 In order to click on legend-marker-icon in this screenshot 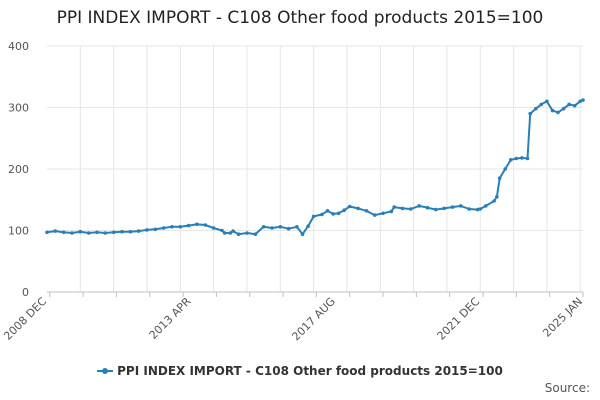, I will do `click(105, 371)`.